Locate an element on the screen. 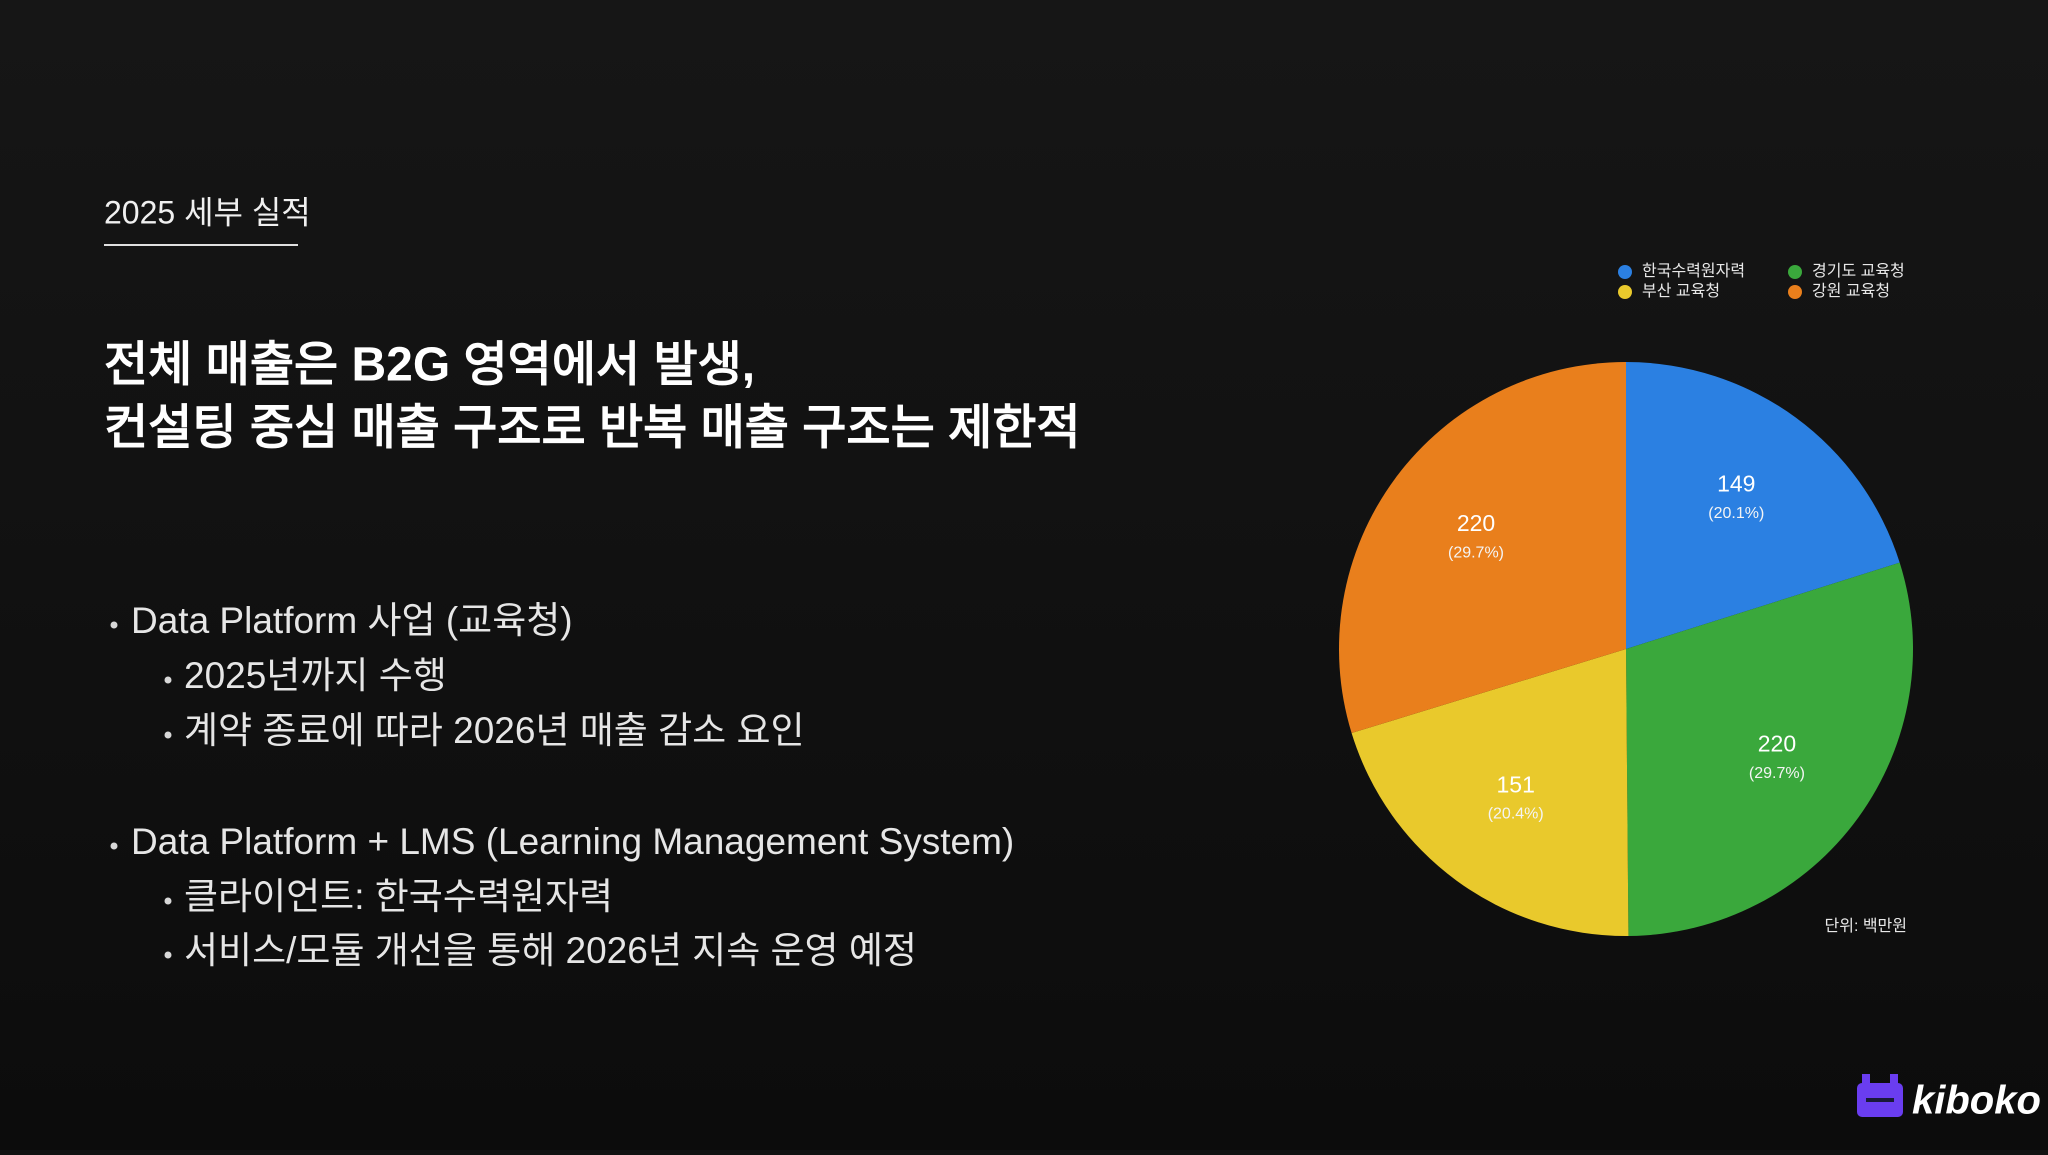 The height and width of the screenshot is (1155, 2048). headline: 전체 매출은 B2G 영역에서 발생, is located at coordinates (429, 365).